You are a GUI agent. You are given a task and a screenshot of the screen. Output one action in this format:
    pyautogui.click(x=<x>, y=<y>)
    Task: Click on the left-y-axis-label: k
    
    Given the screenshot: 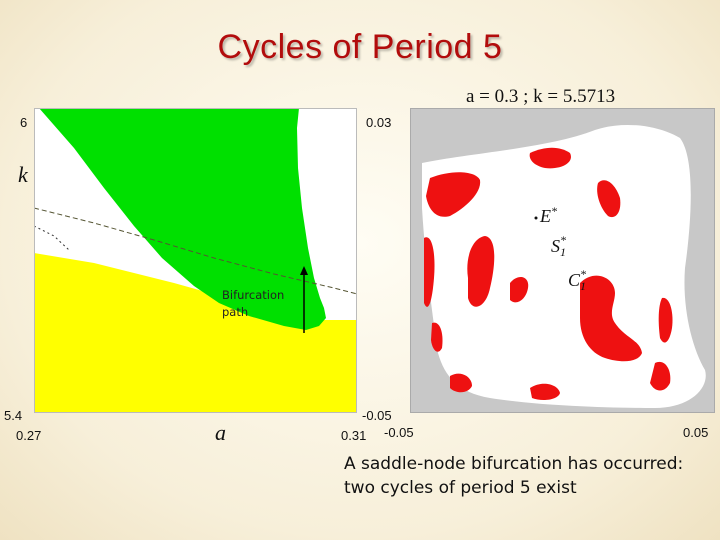 What is the action you would take?
    pyautogui.click(x=23, y=174)
    